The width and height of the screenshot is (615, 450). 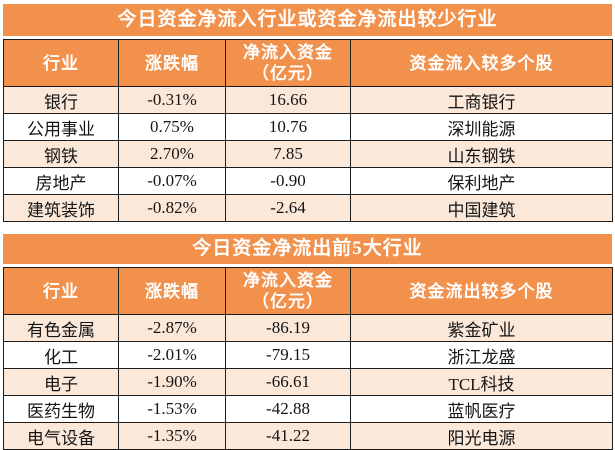 I want to click on cell-industry: 有色金属, so click(x=61, y=328).